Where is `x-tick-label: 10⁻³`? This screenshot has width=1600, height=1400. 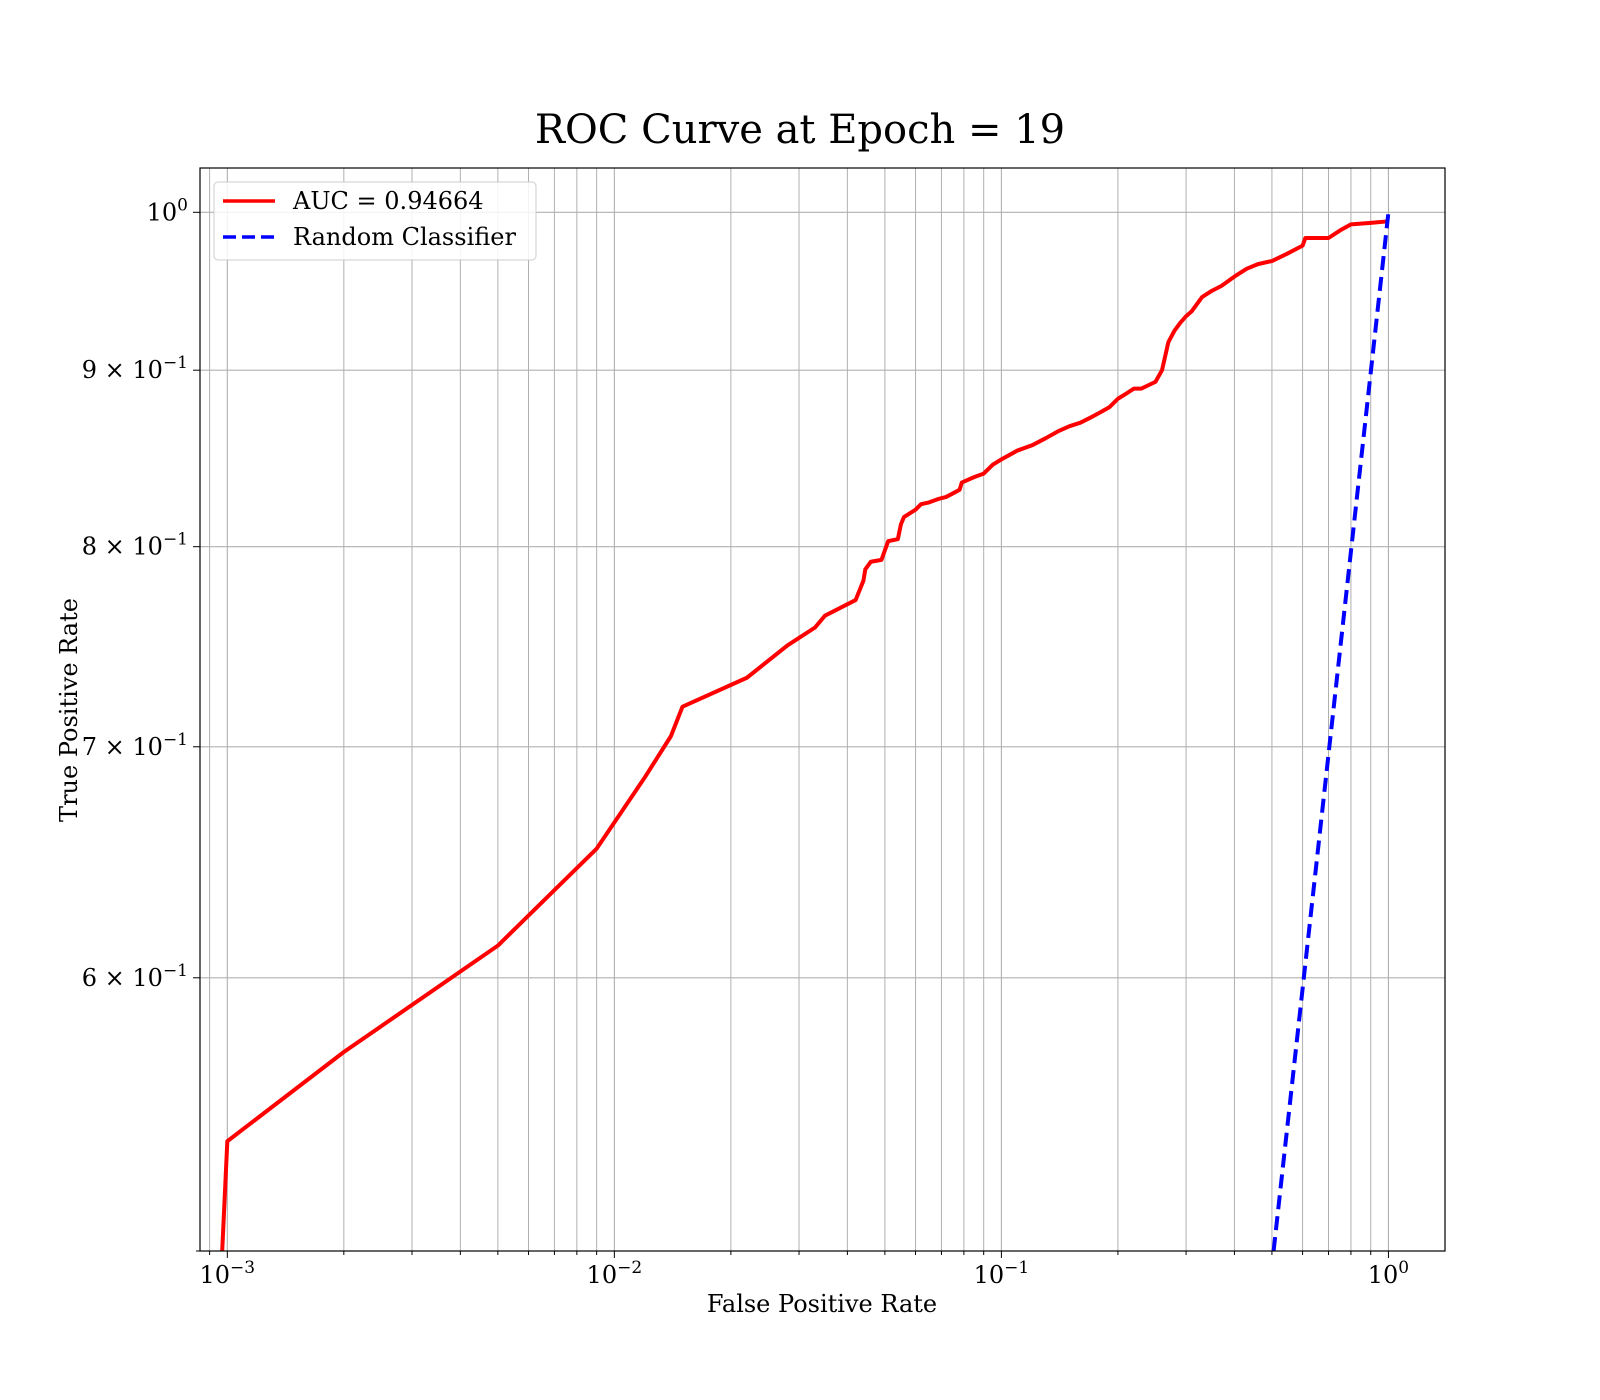 x-tick-label: 10⁻³ is located at coordinates (228, 1273).